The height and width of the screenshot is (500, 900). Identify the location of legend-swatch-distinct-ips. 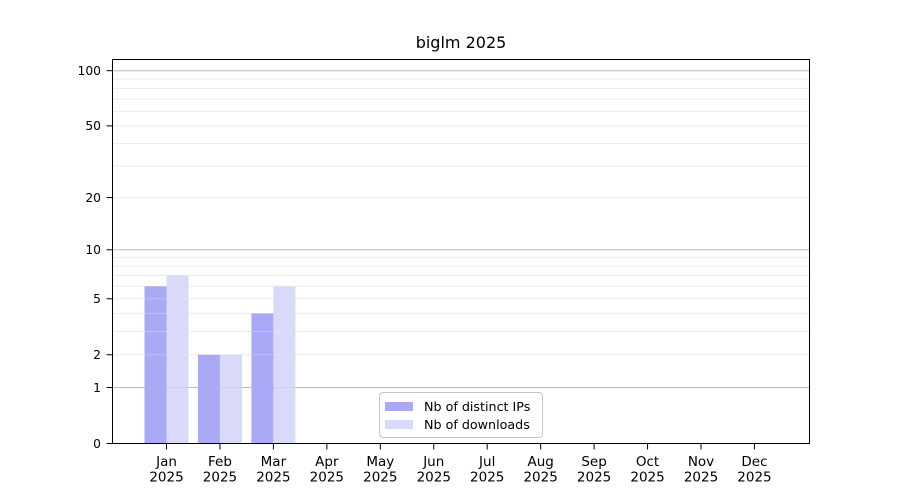
(399, 406).